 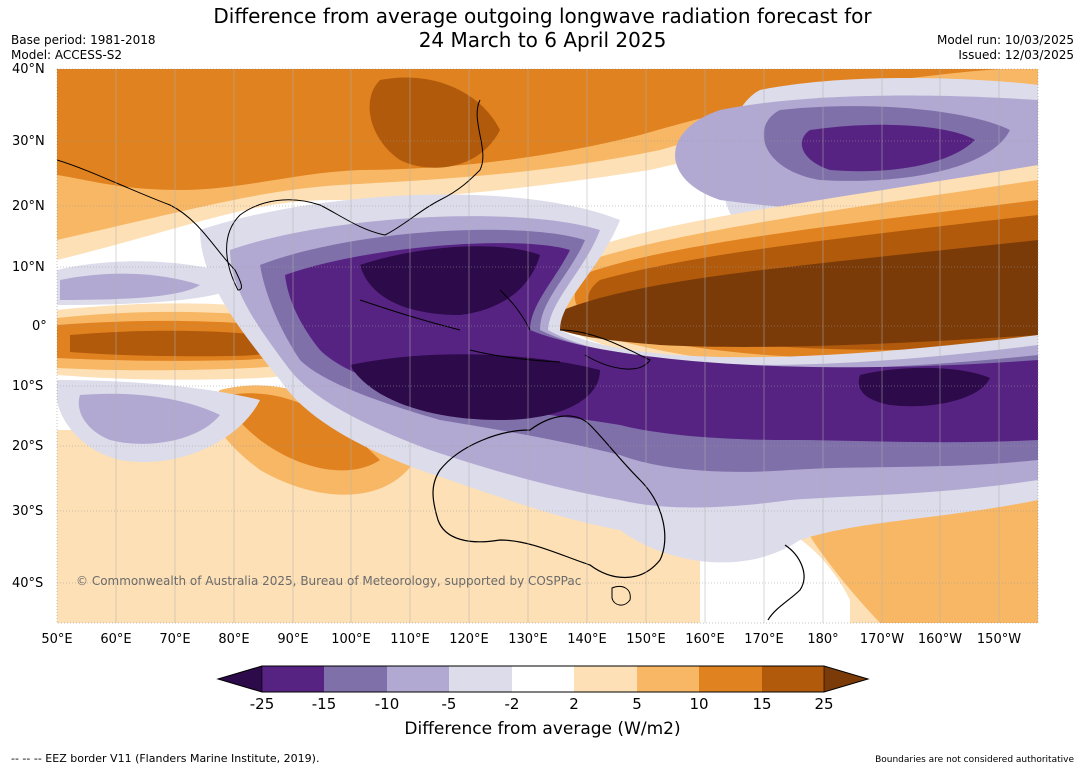 What do you see at coordinates (512, 704) in the screenshot?
I see `colorbar-tick: -2` at bounding box center [512, 704].